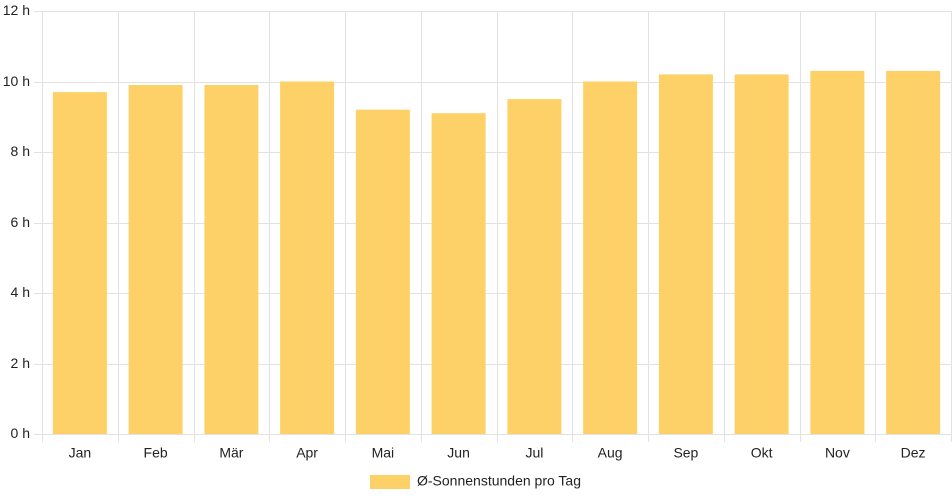 The width and height of the screenshot is (952, 500). What do you see at coordinates (837, 453) in the screenshot?
I see `x-tick-label: Nov` at bounding box center [837, 453].